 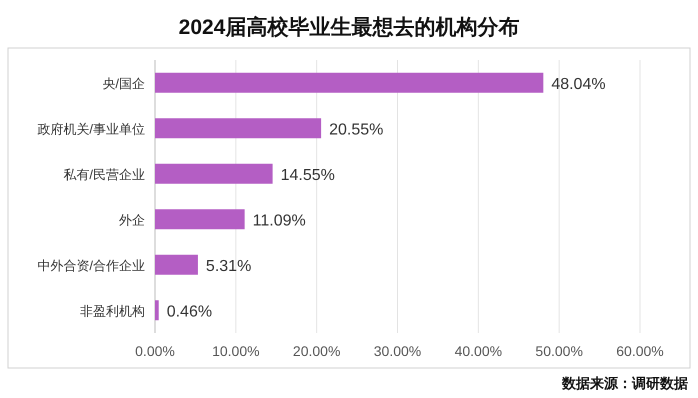 What do you see at coordinates (91, 128) in the screenshot?
I see `y-tick-label: 政府机关/事业单位` at bounding box center [91, 128].